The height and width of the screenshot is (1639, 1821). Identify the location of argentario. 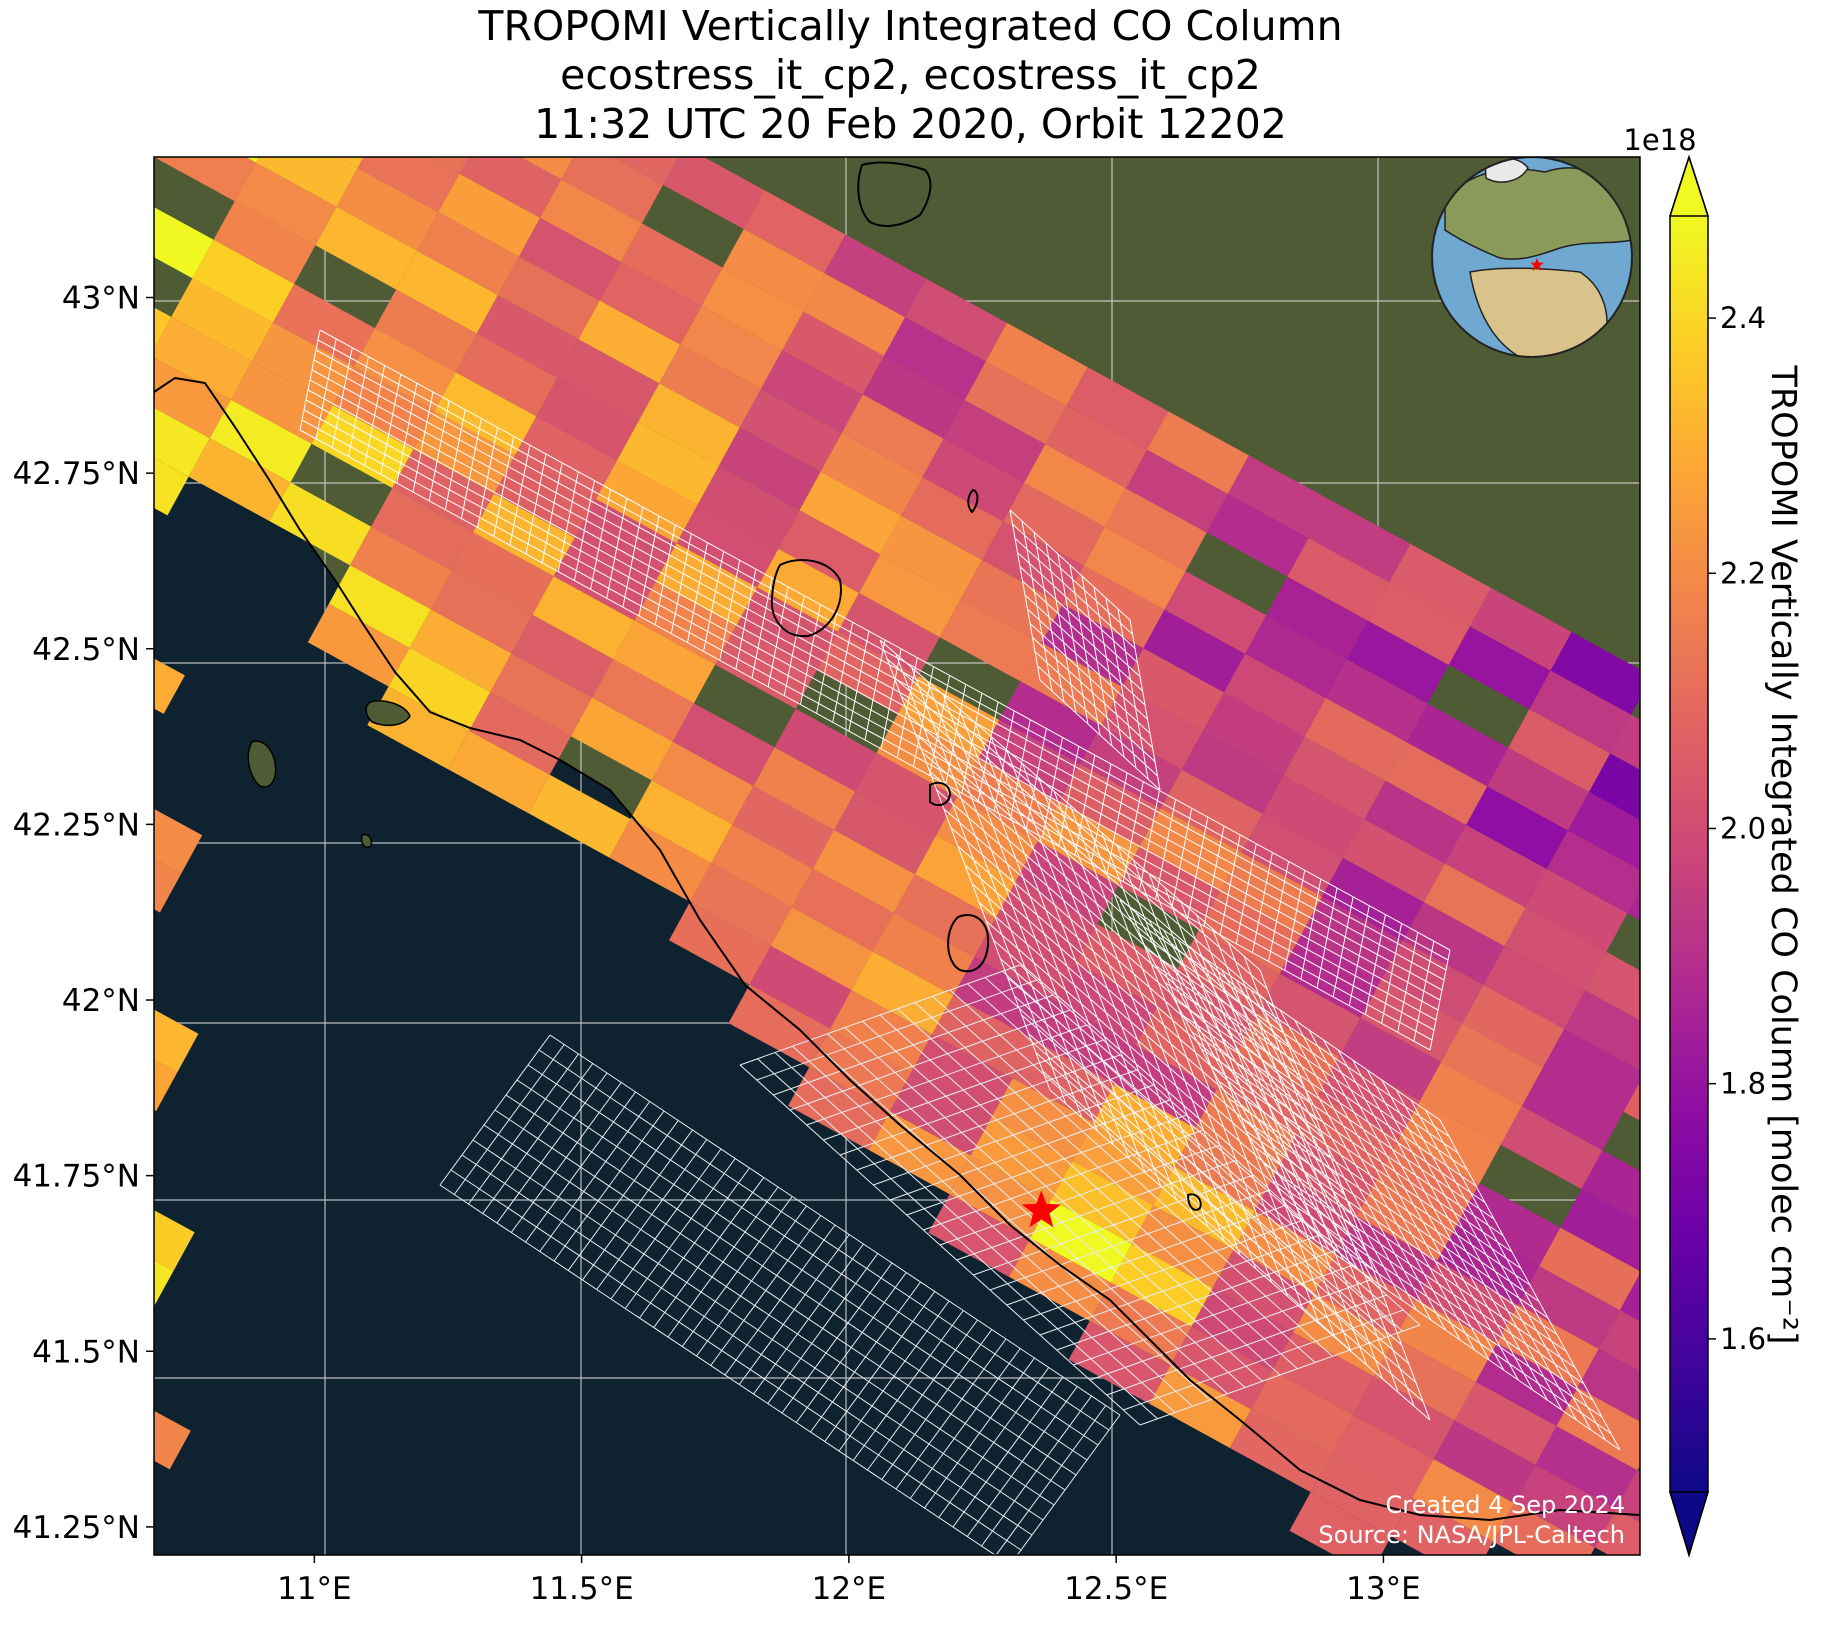
(388, 713).